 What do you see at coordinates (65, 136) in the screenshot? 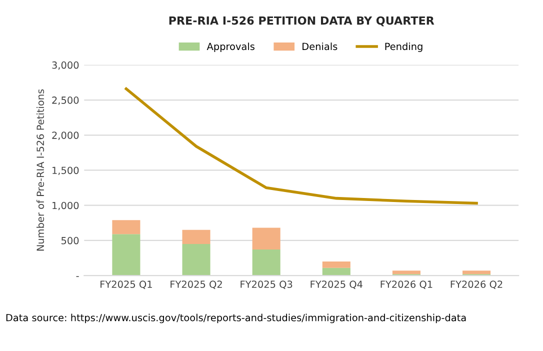
I see `y-tick-label: 2,000` at bounding box center [65, 136].